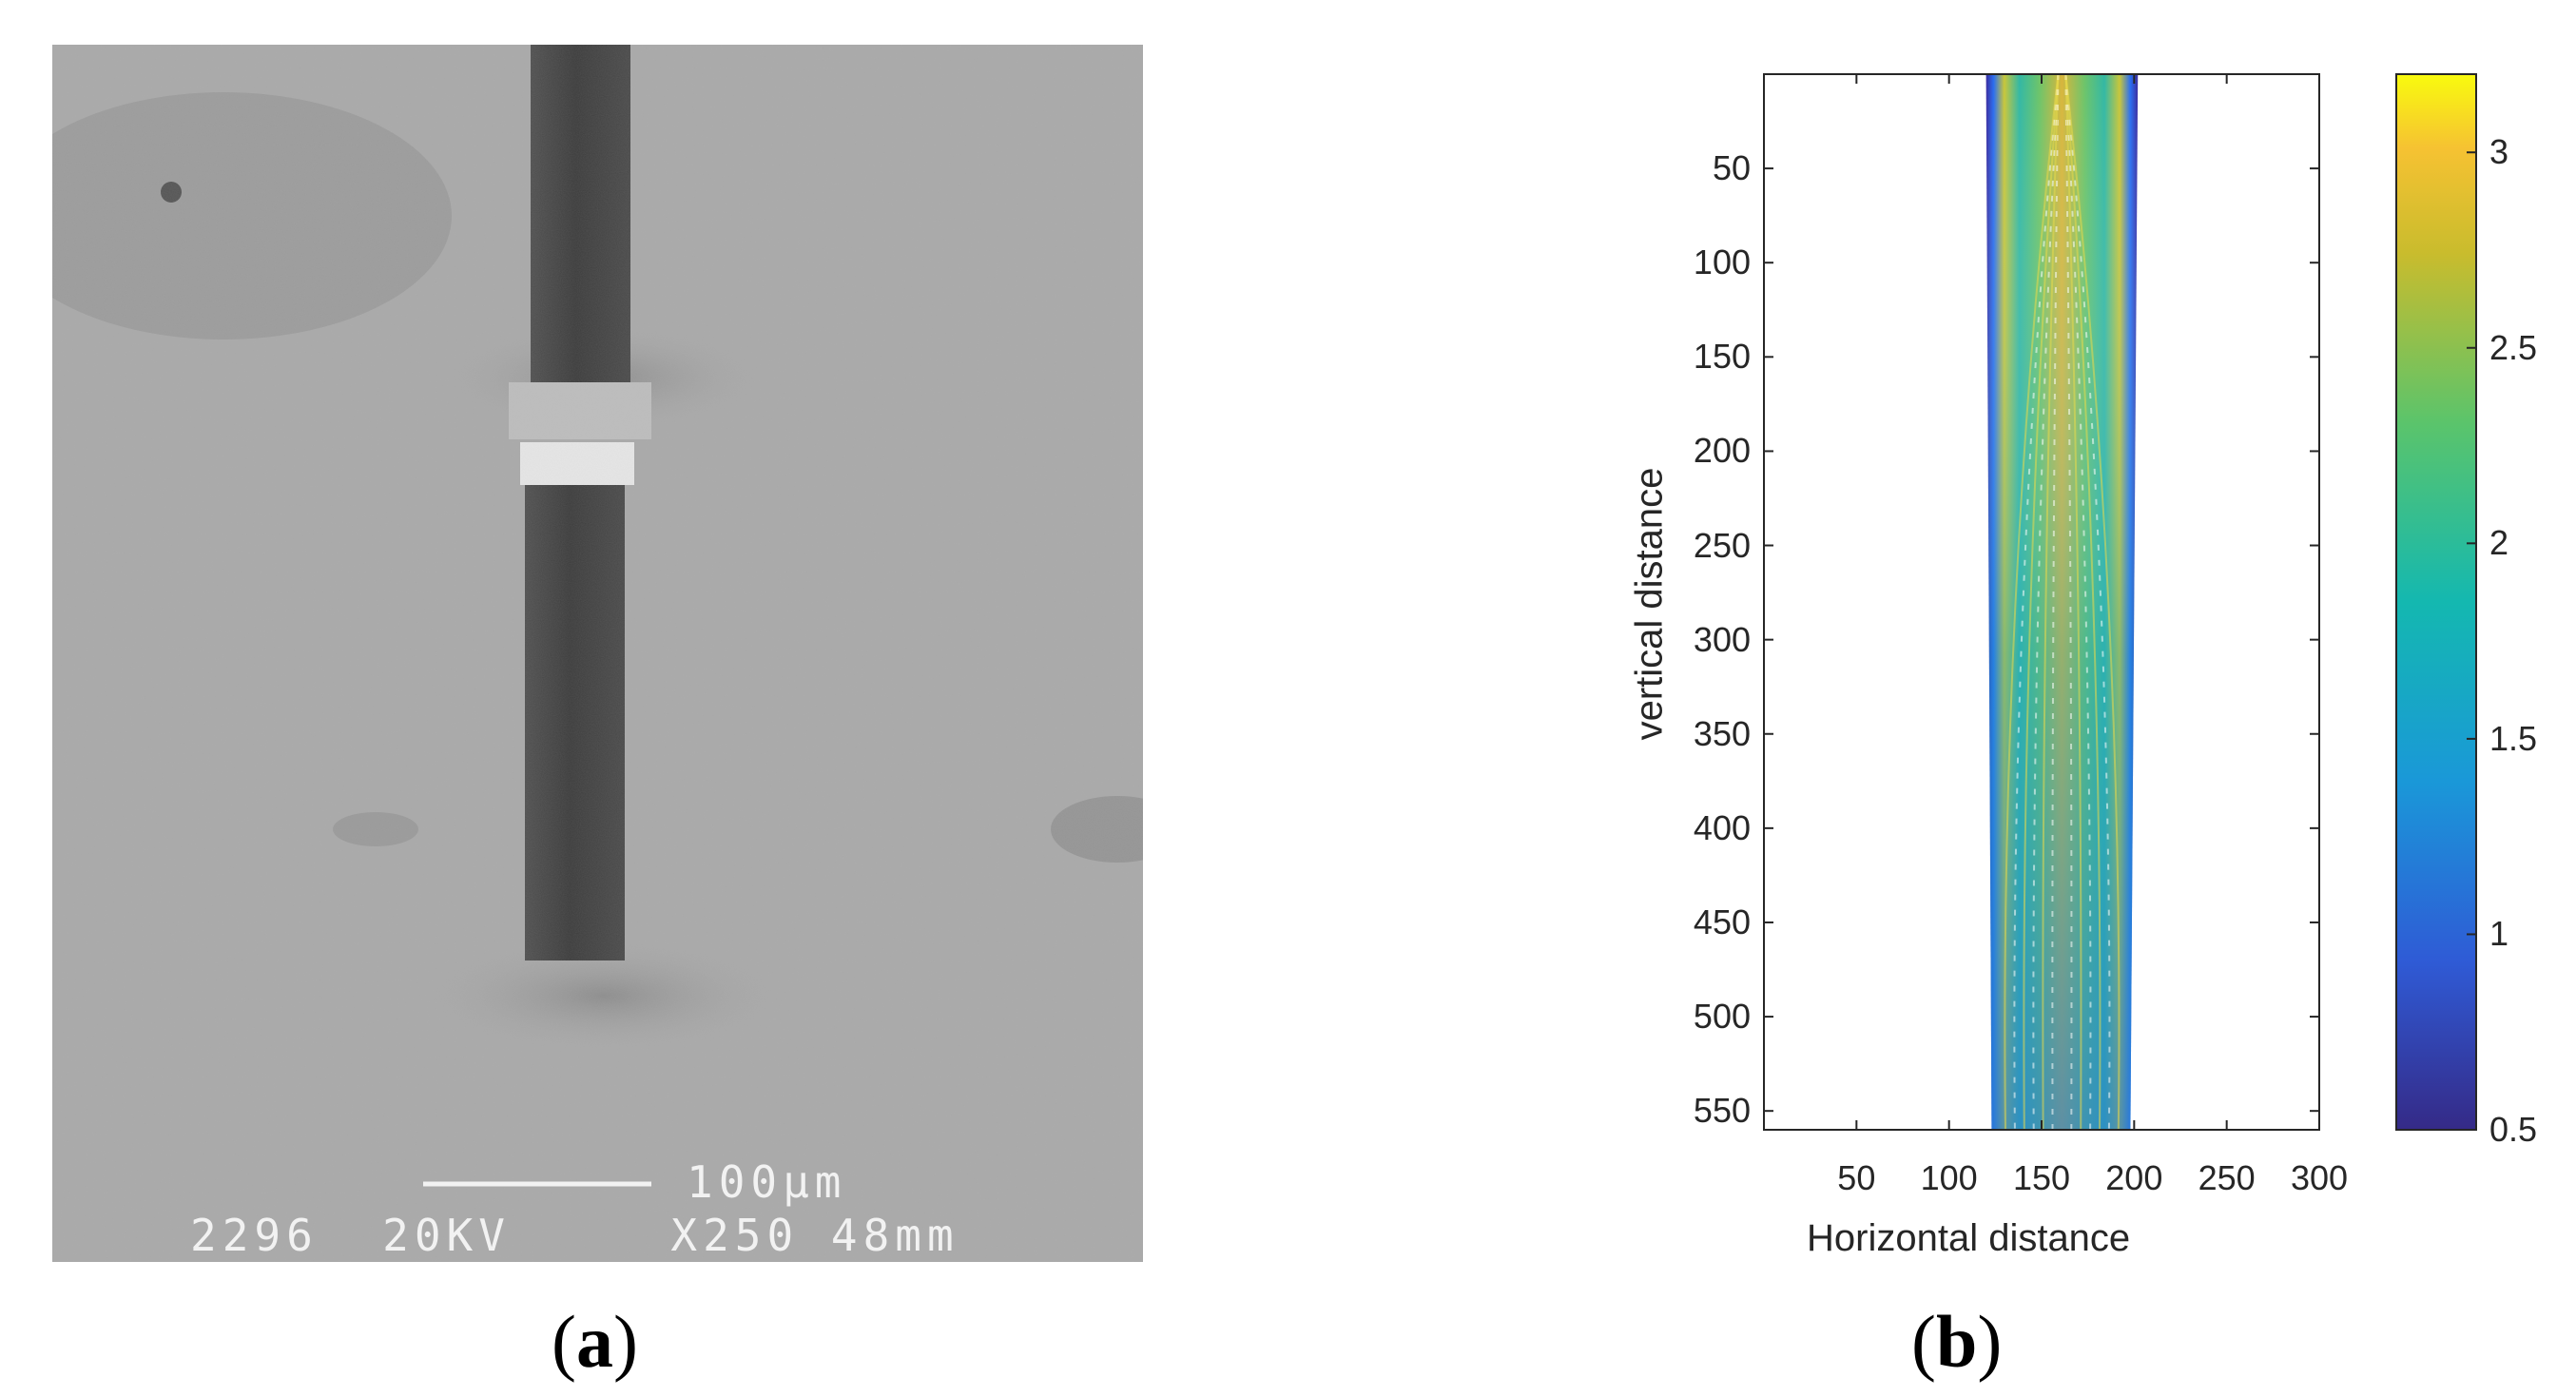 The height and width of the screenshot is (1397, 2576). Describe the element at coordinates (767, 1182) in the screenshot. I see `scale-bar-label: 100µm` at that location.